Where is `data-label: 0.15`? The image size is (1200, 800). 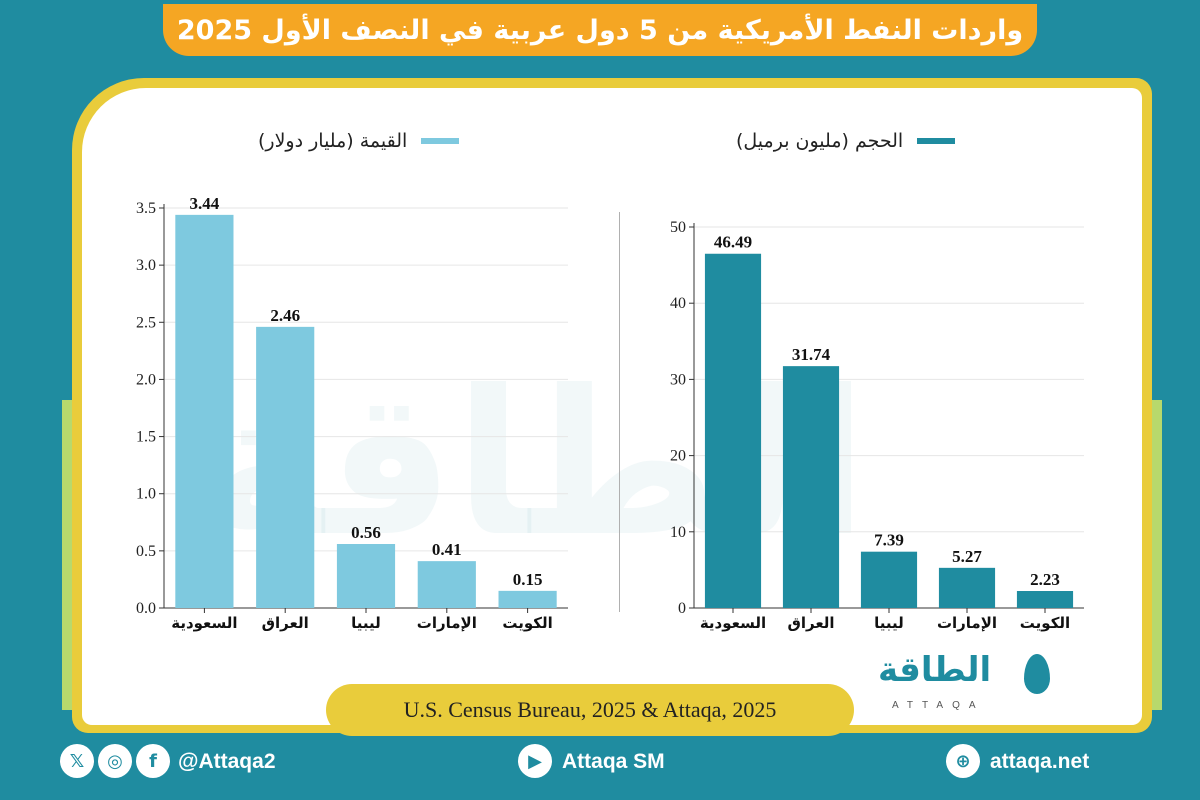 data-label: 0.15 is located at coordinates (528, 579).